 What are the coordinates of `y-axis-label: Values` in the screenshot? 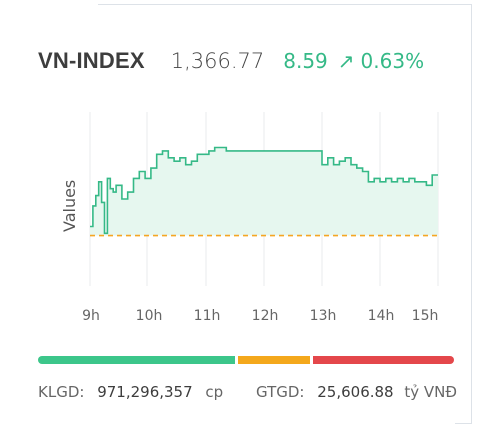 It's located at (69, 206).